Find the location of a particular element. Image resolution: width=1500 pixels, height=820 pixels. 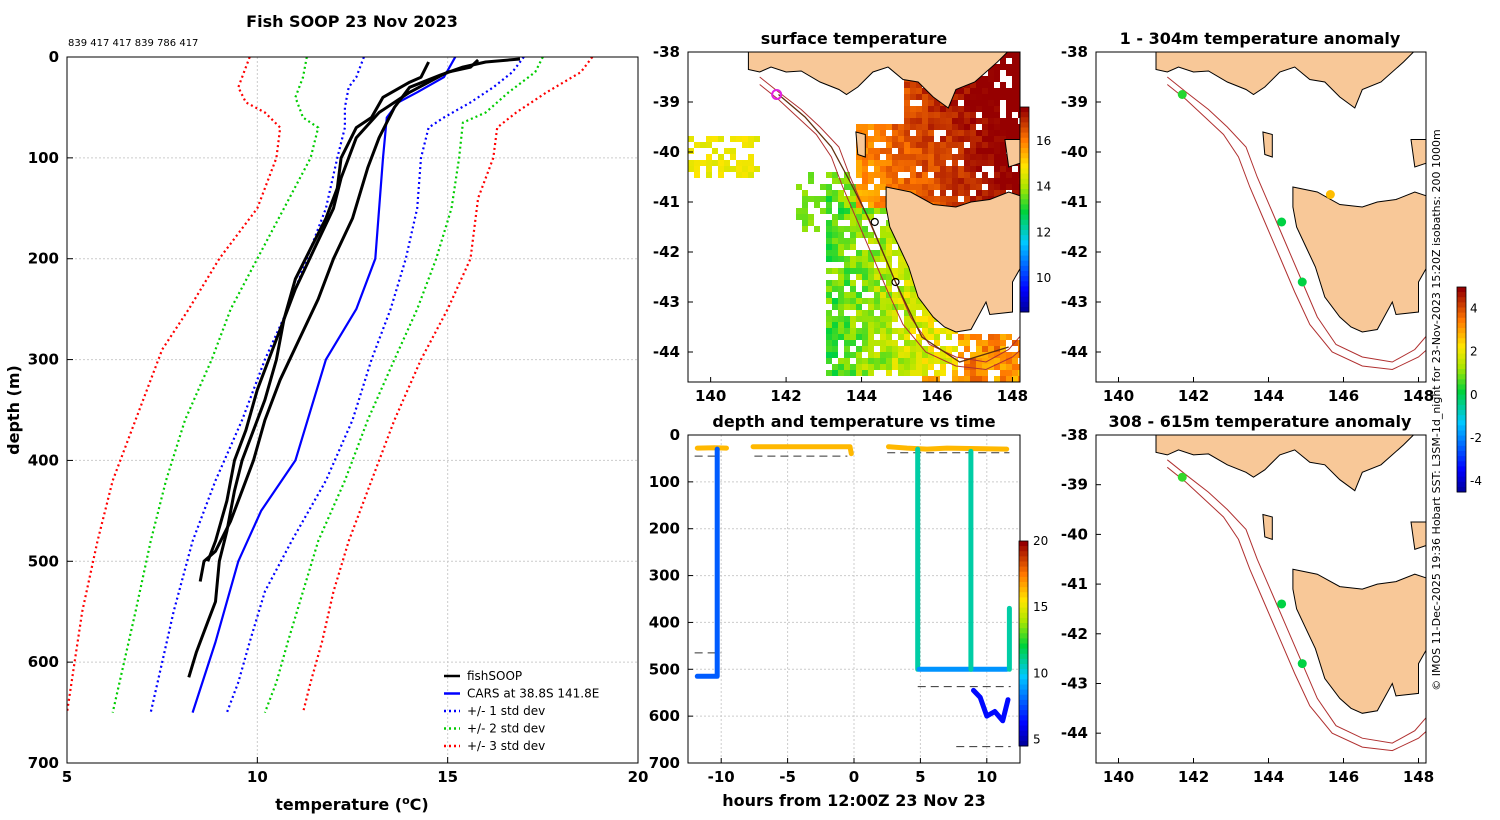

profile-y-tick-label: 100 is located at coordinates (43, 158).